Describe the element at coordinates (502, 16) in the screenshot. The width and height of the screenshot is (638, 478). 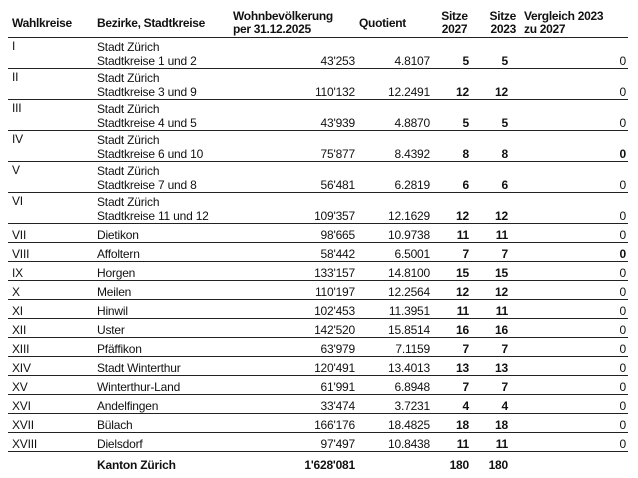
I see `header-sitze-2023-line1: Sitze` at that location.